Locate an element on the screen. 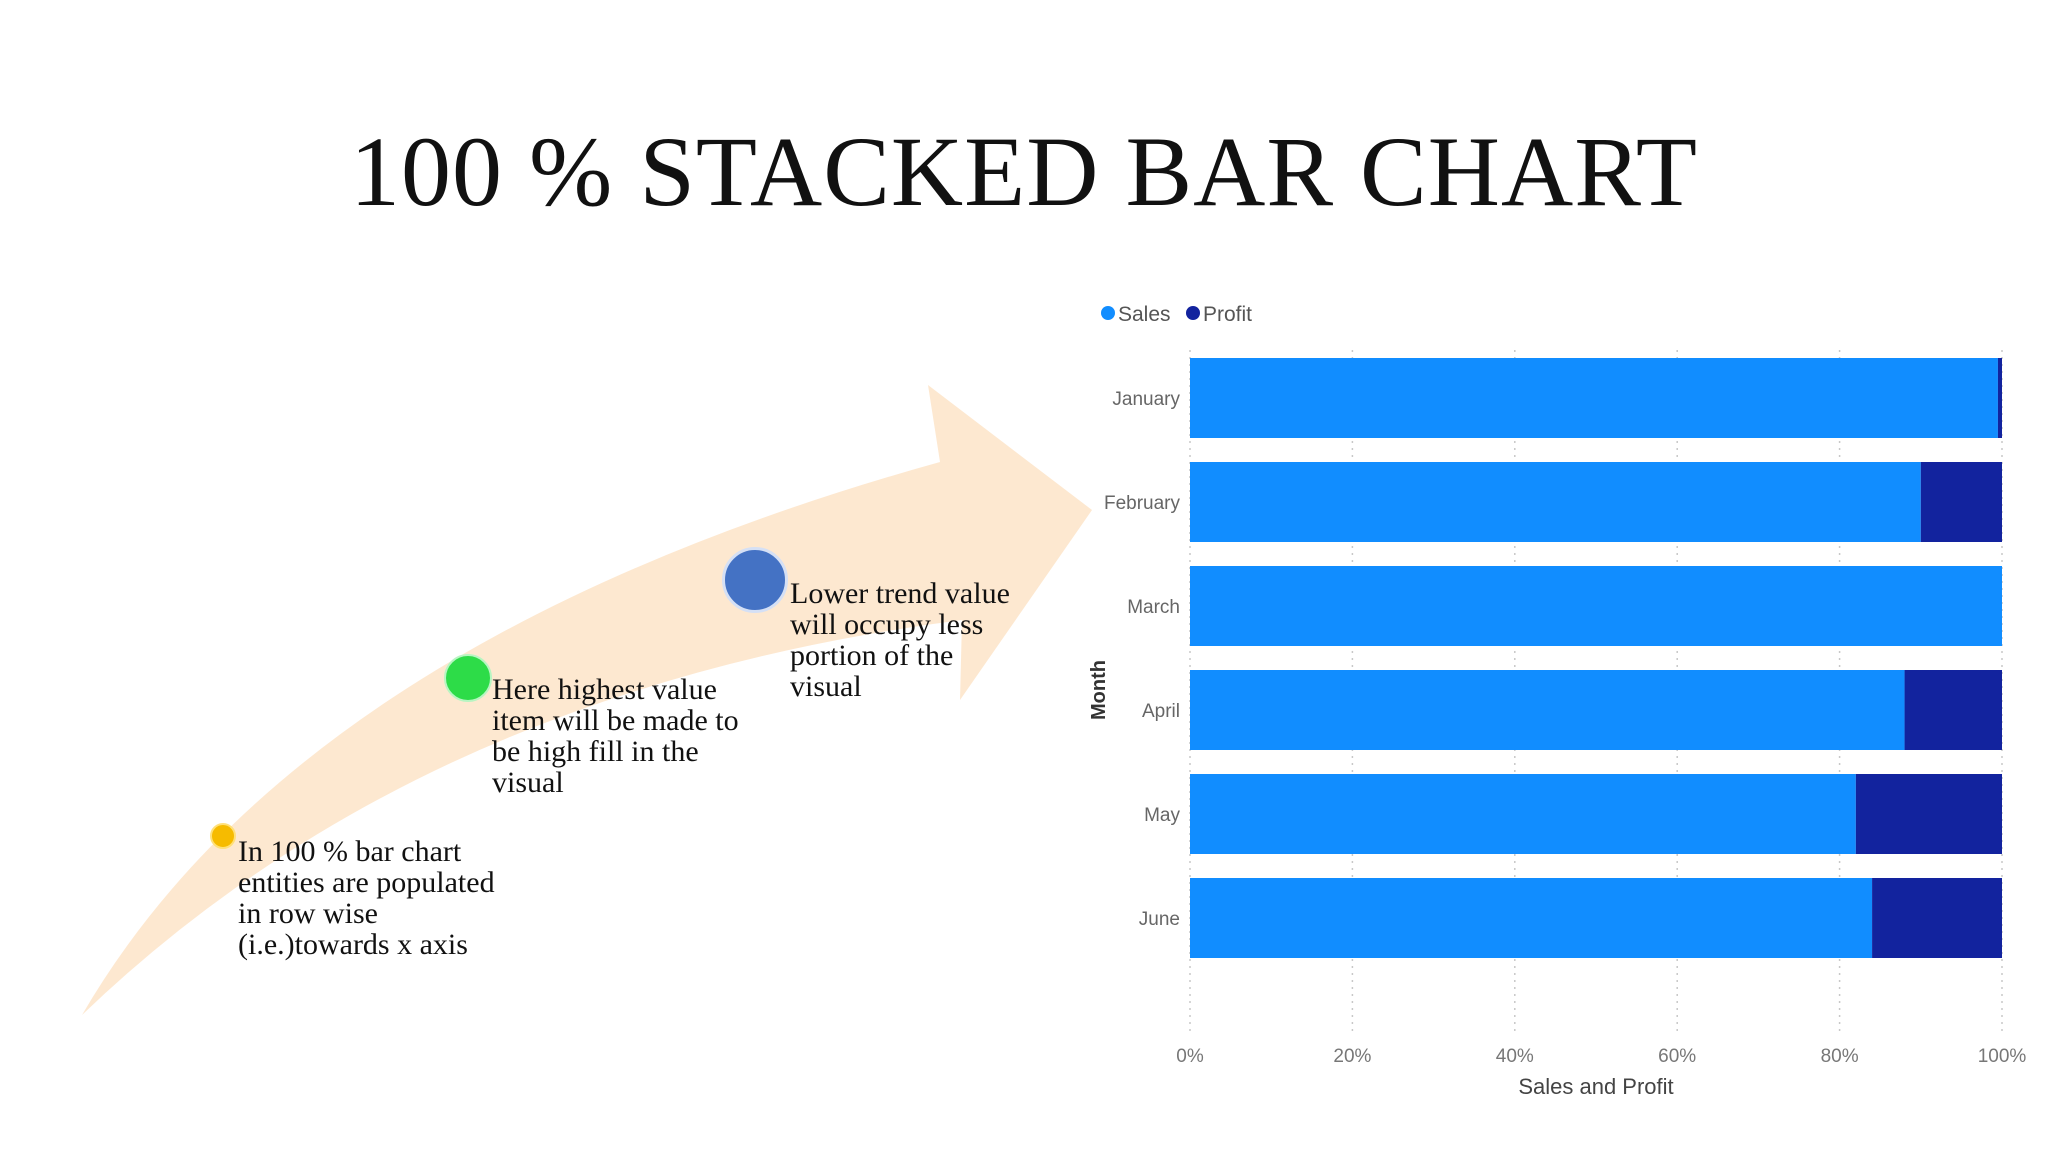 The width and height of the screenshot is (2048, 1152). bullet-dot-blue is located at coordinates (755, 580).